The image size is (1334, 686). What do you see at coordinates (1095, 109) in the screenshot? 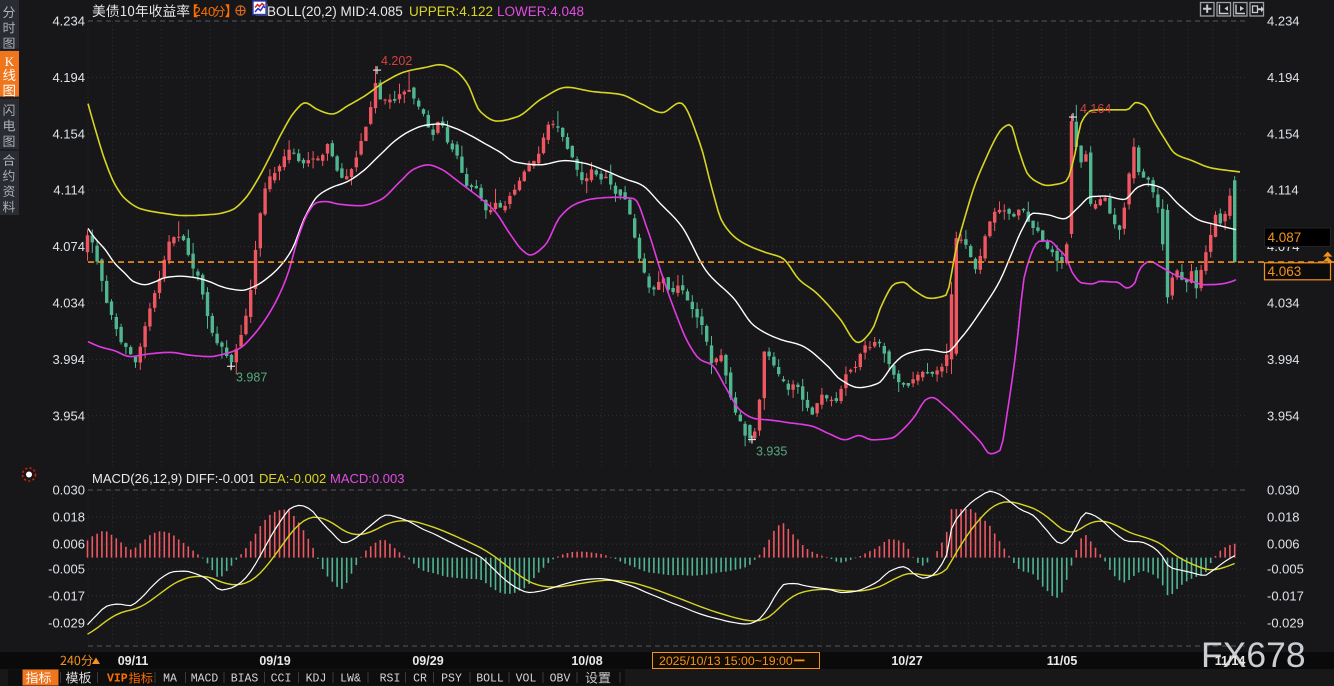
I see `svg-text: 4.164` at bounding box center [1095, 109].